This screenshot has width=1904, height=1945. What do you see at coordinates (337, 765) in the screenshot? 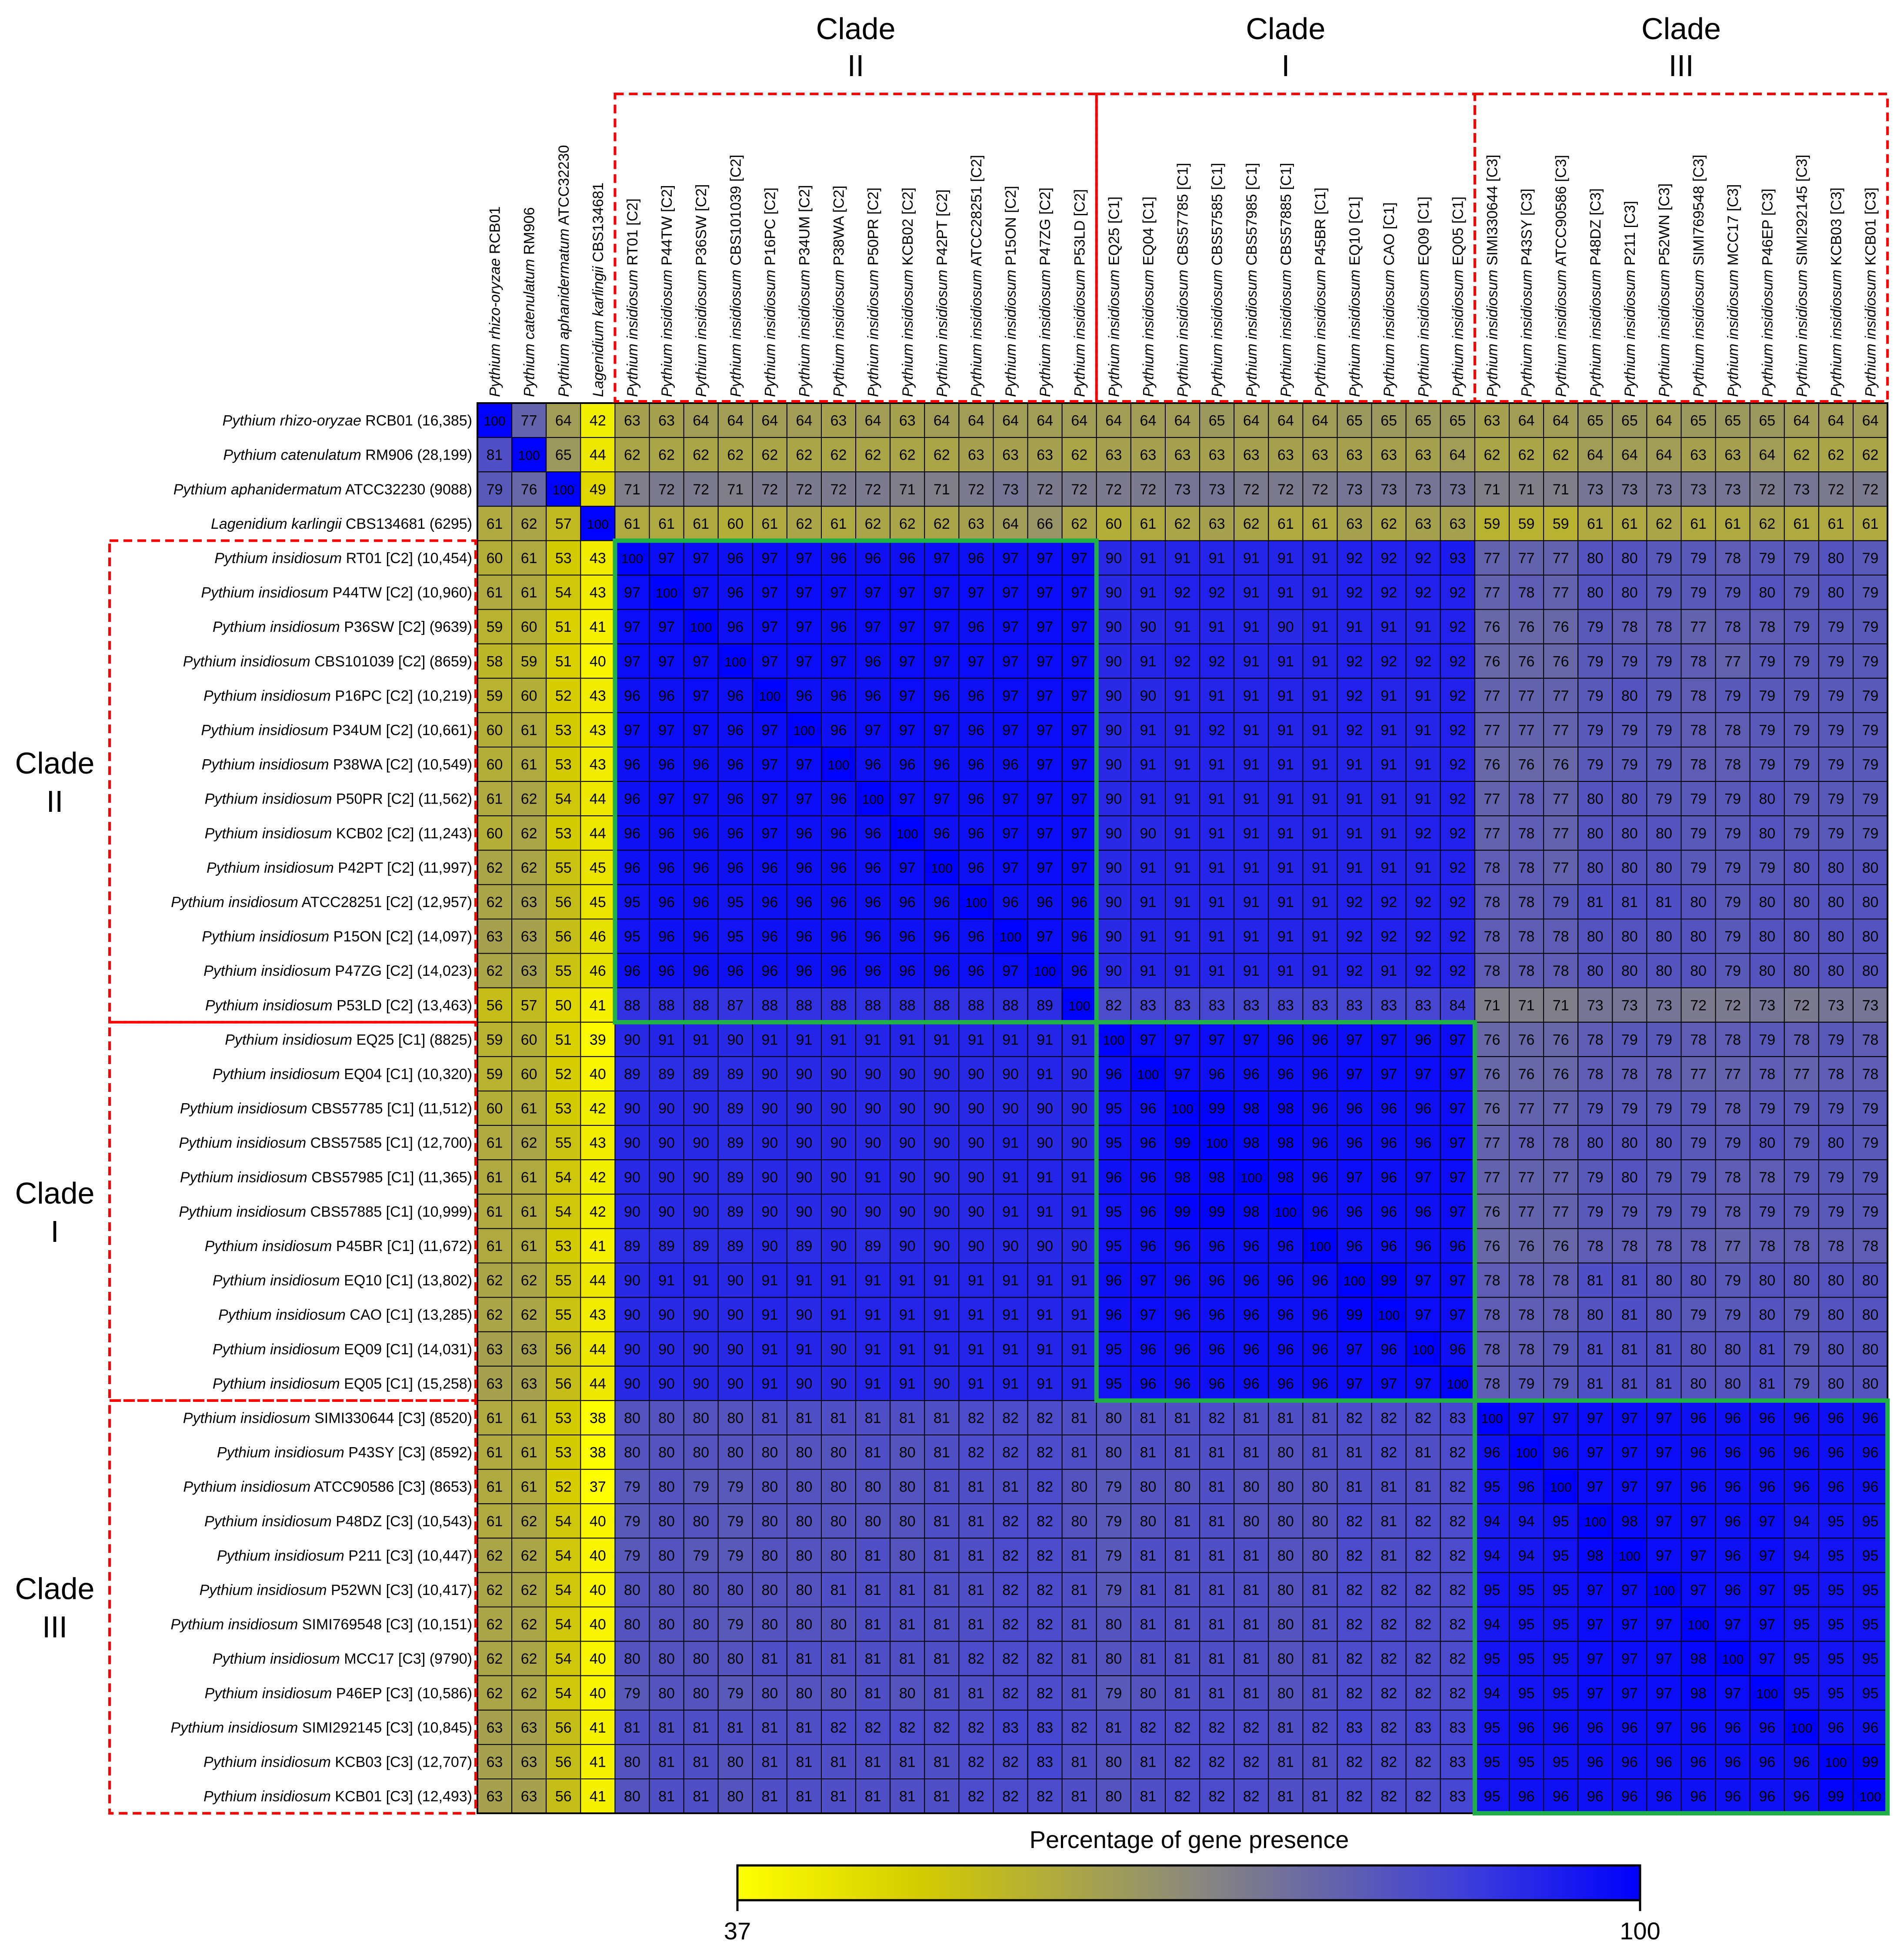
I see `row-label: Pythium insidiosum P38WA [C2] (10,549)` at bounding box center [337, 765].